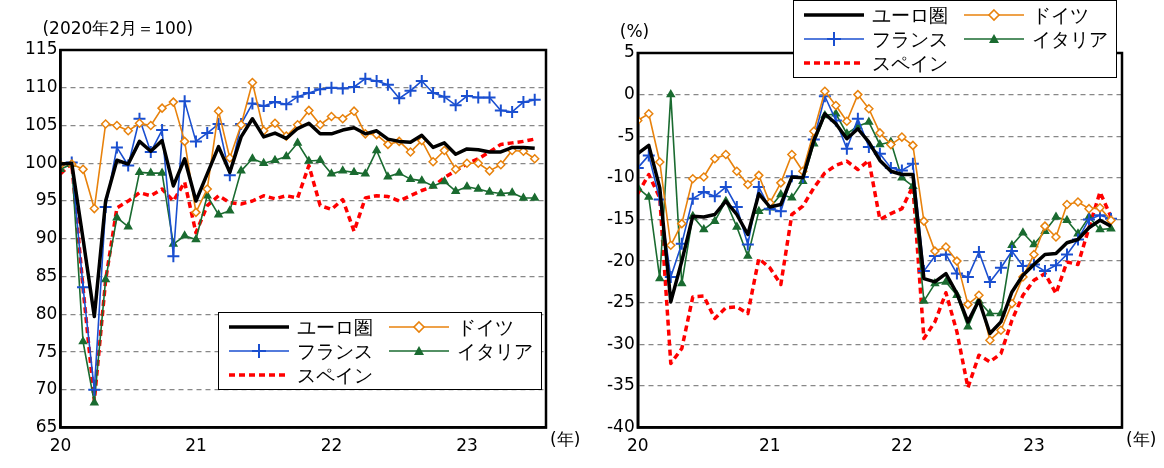 This screenshot has width=1164, height=468. I want to click on y-tick-label: 80, so click(46, 312).